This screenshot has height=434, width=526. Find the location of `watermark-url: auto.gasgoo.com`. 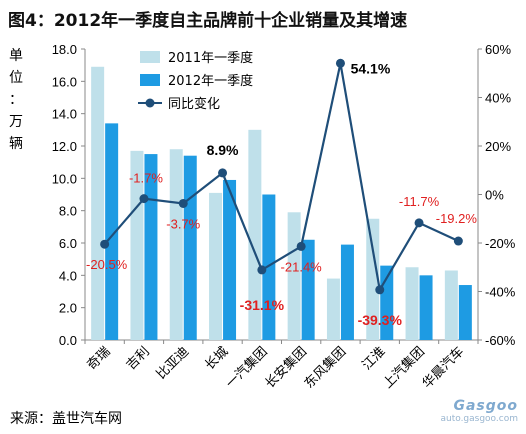

watermark-url: auto.gasgoo.com is located at coordinates (479, 419).